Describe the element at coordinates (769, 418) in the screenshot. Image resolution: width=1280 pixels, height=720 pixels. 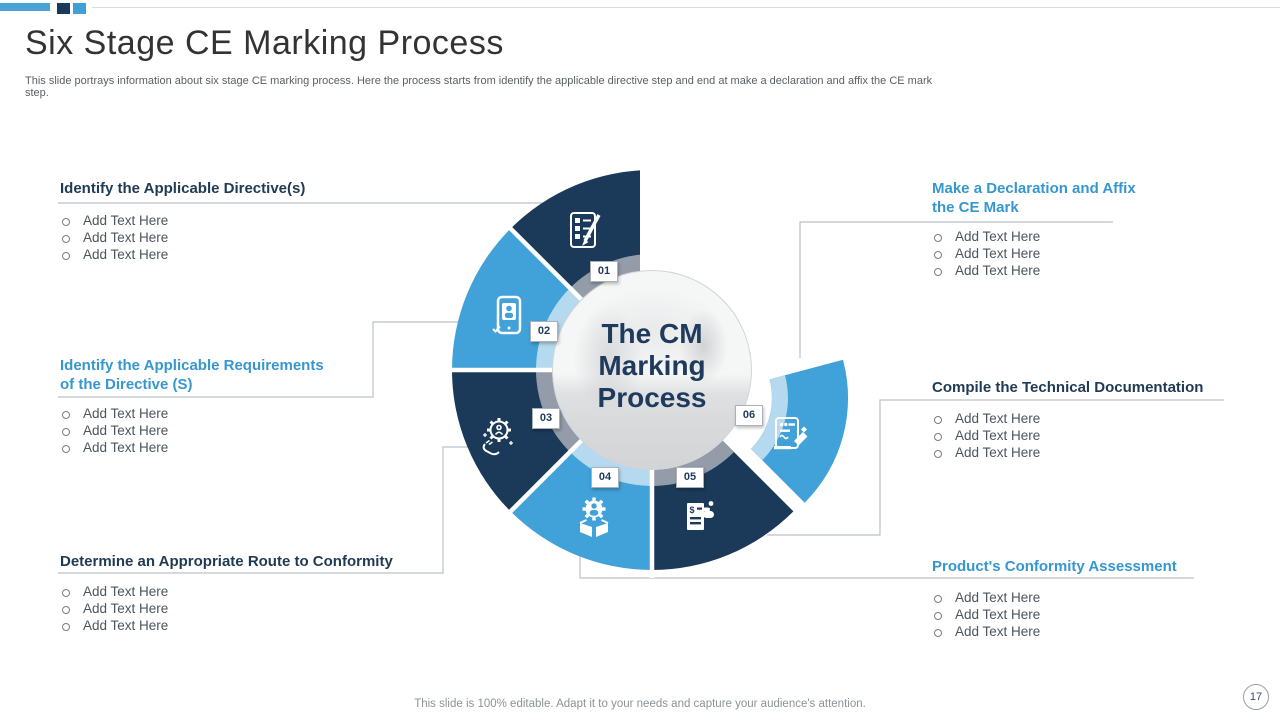
I see `wedge-06-band` at that location.